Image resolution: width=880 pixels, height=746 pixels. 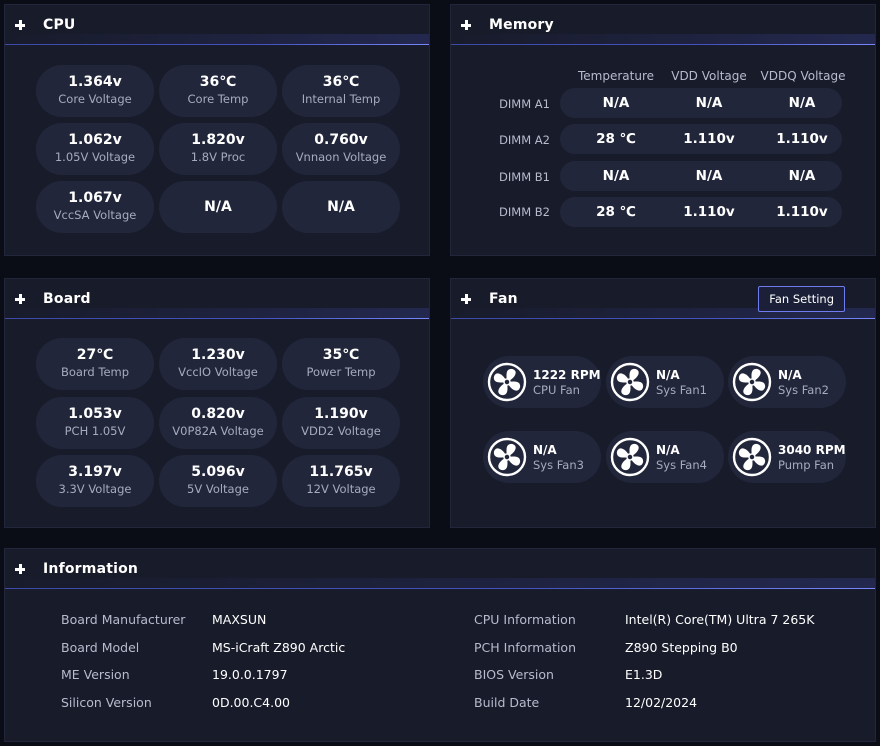 What do you see at coordinates (524, 212) in the screenshot?
I see `memory-row-label: DIMM B2` at bounding box center [524, 212].